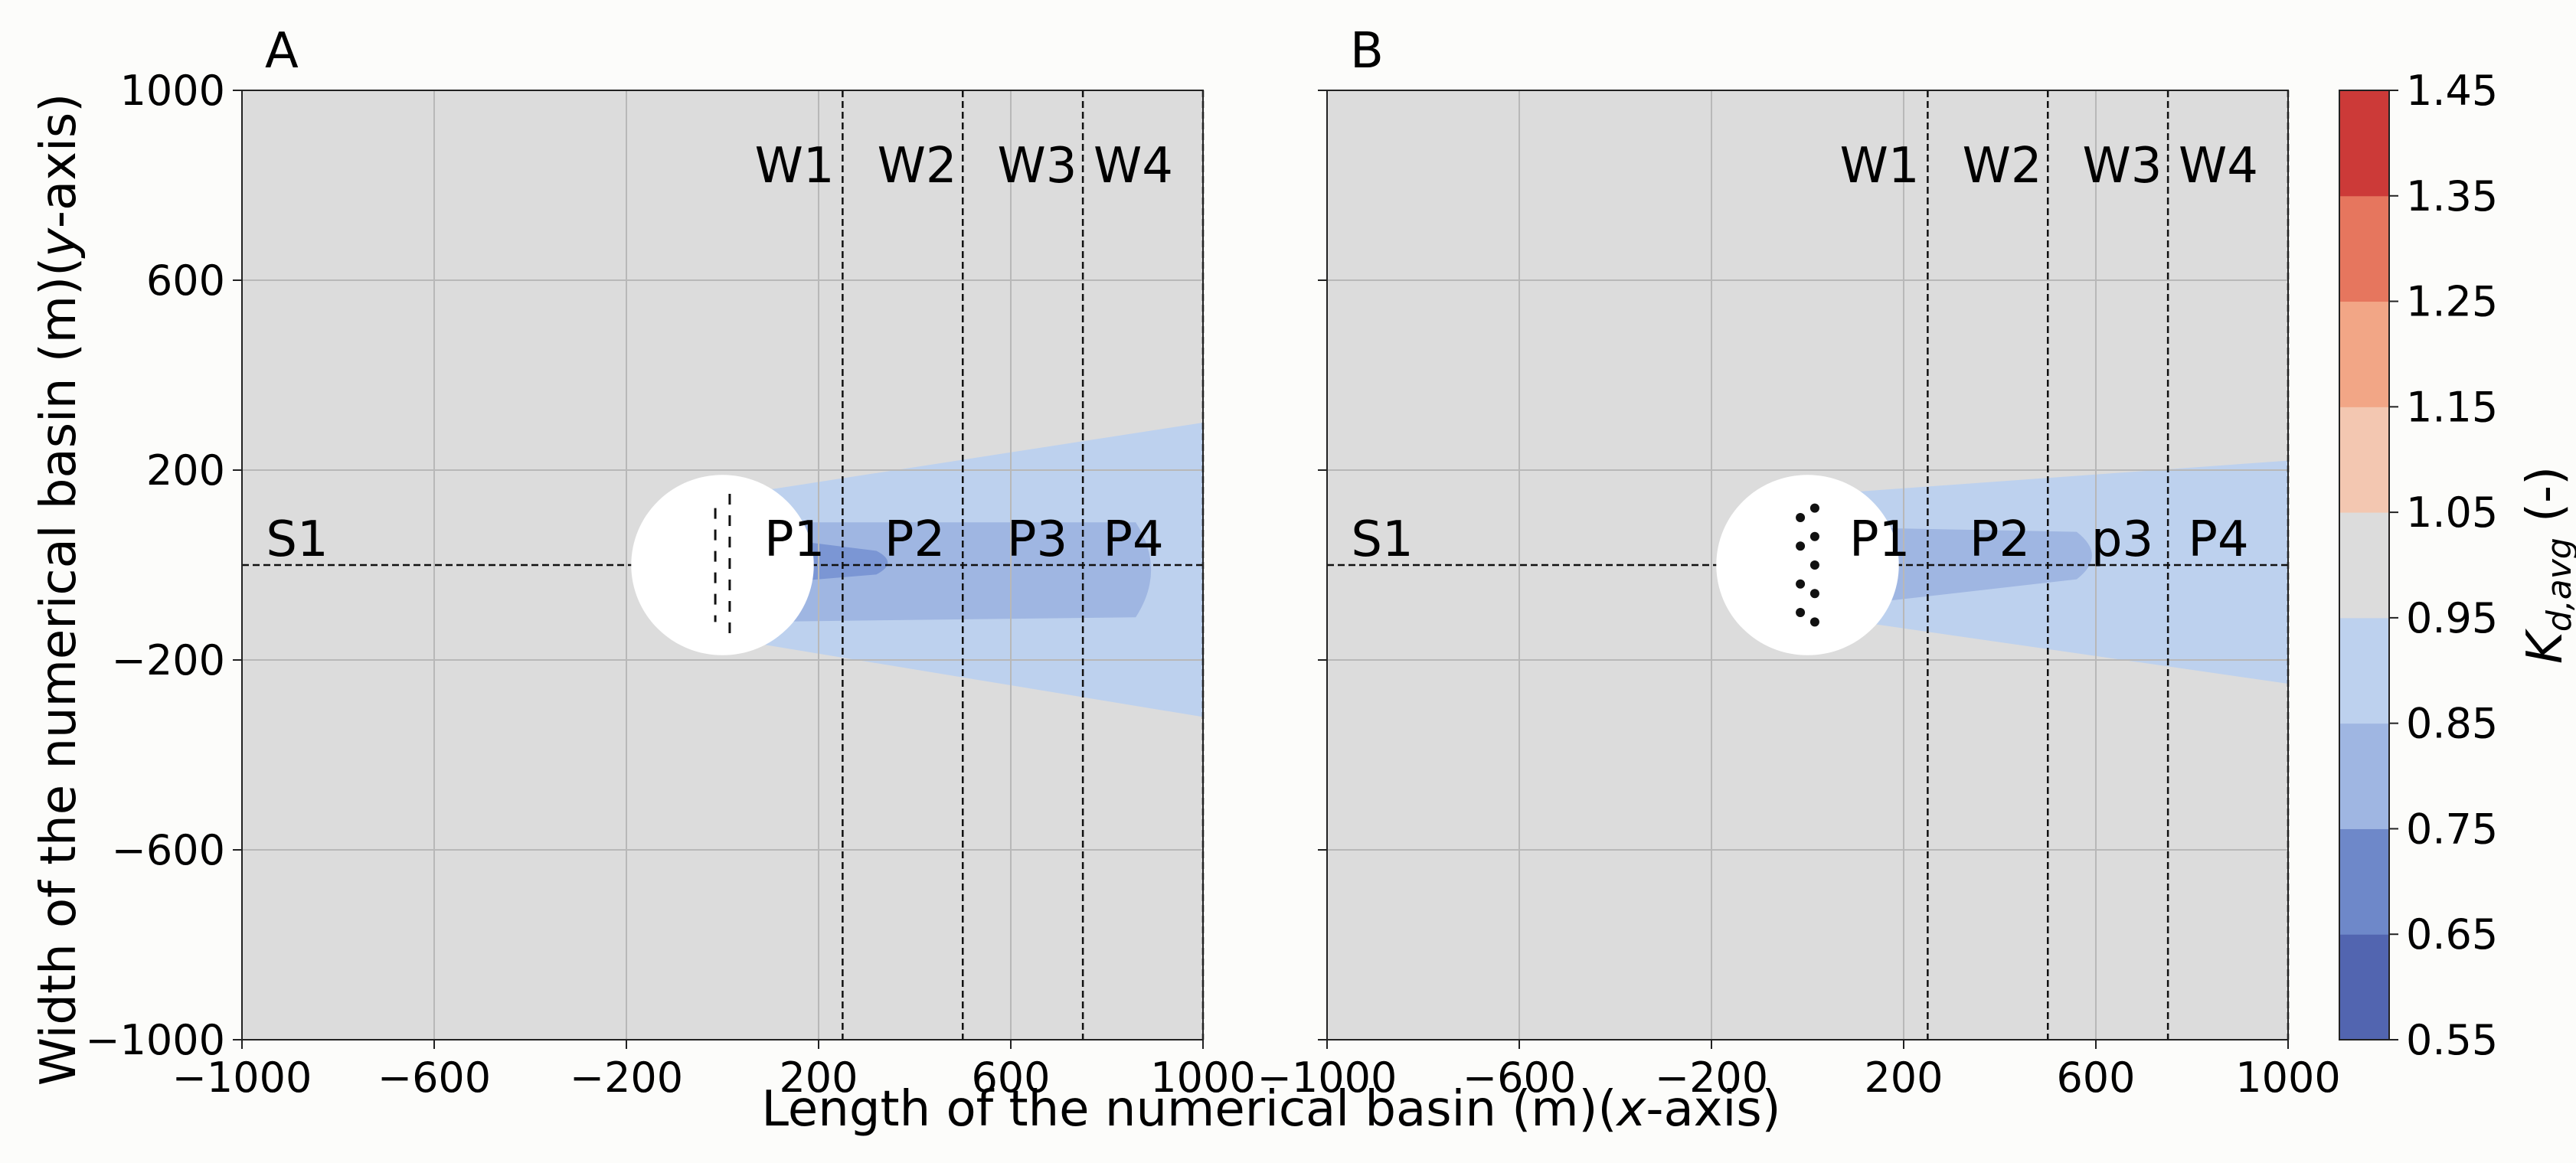 The height and width of the screenshot is (1163, 2576). What do you see at coordinates (2122, 539) in the screenshot?
I see `p-label-3: p3` at bounding box center [2122, 539].